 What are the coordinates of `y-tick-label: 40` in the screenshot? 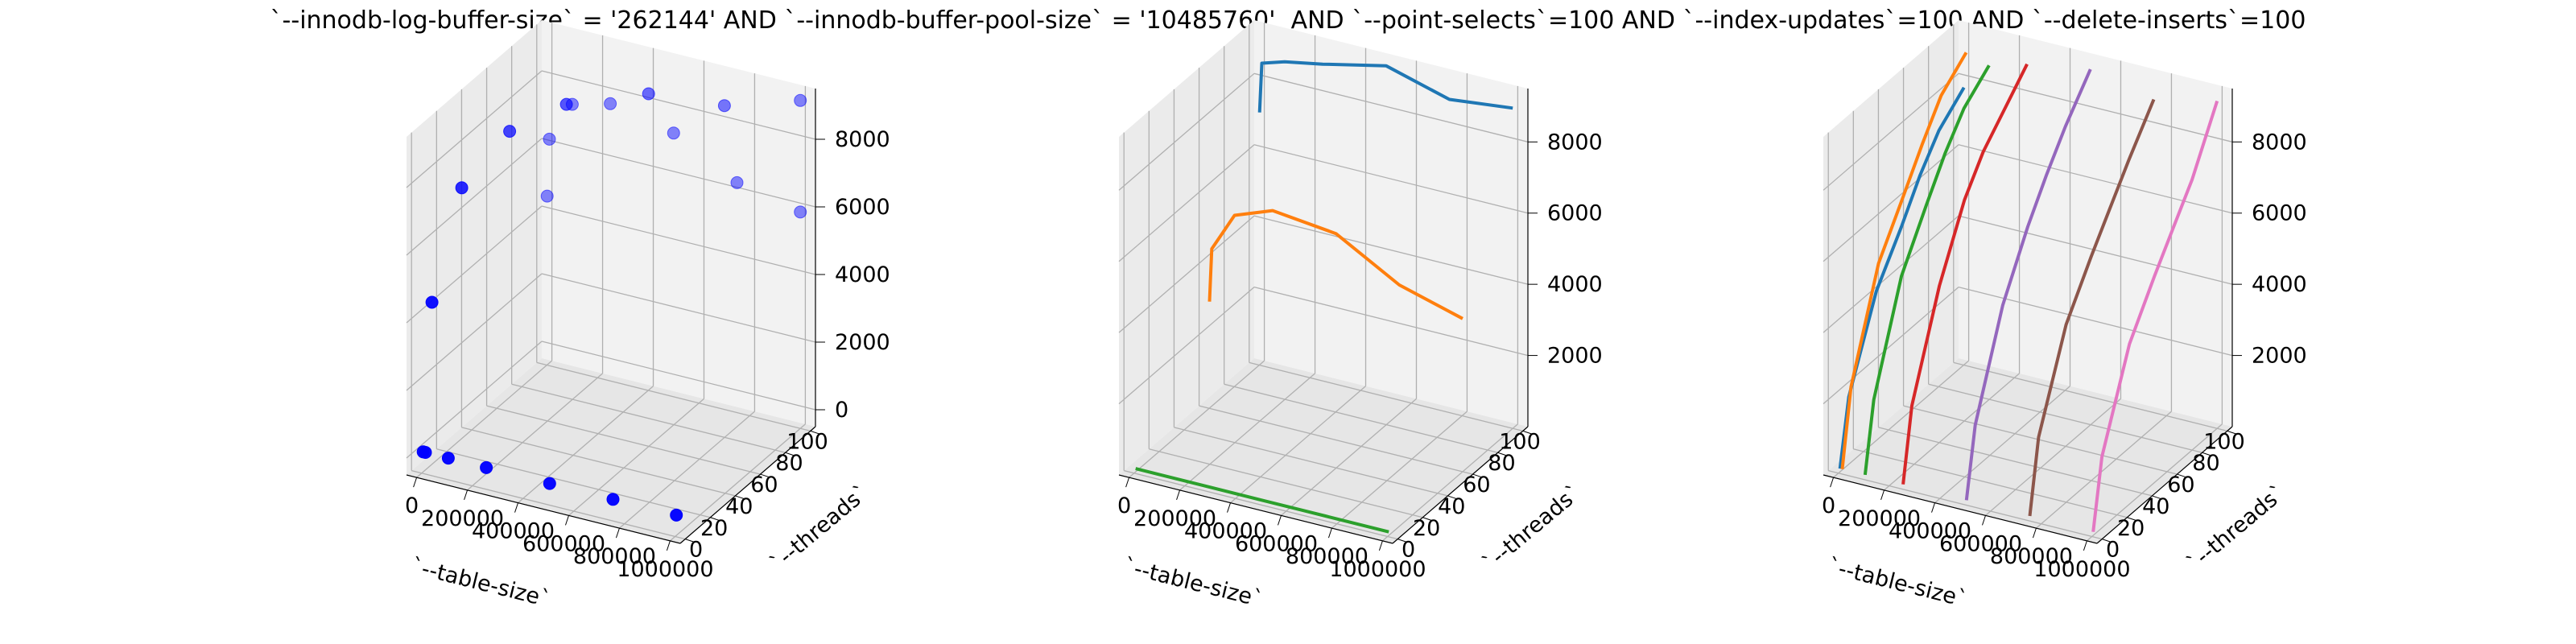 It's located at (2155, 506).